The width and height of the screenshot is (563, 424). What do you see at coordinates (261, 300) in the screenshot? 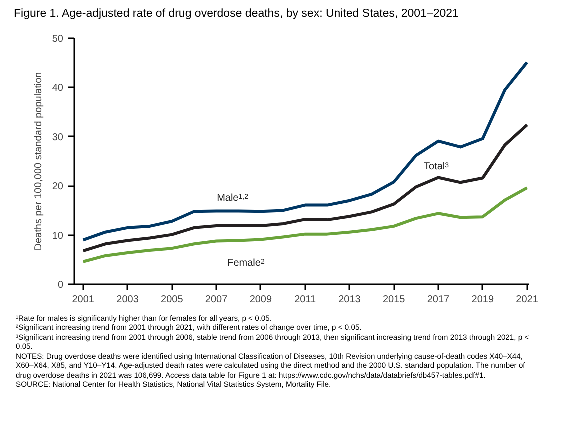
I see `x-tick-label: 2009` at bounding box center [261, 300].